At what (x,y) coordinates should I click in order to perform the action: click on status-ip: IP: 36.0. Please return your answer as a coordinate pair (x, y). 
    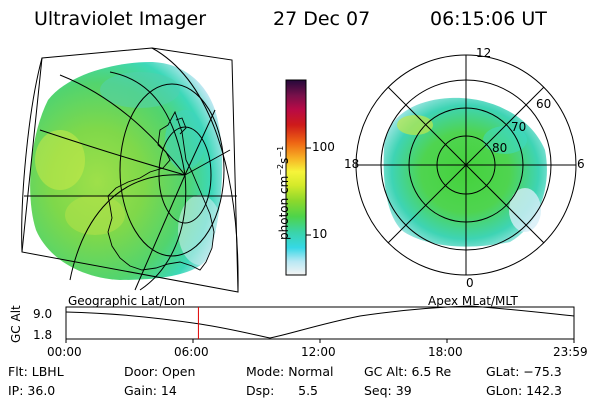
    Looking at the image, I should click on (32, 390).